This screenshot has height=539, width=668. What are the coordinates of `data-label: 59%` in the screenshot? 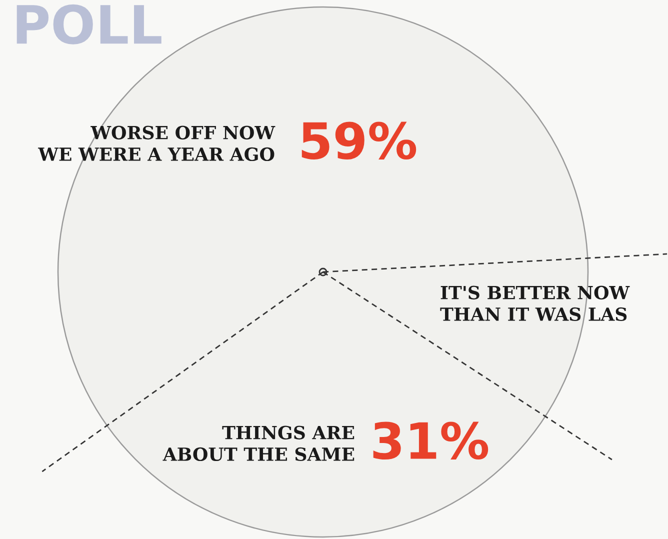 It's located at (359, 141).